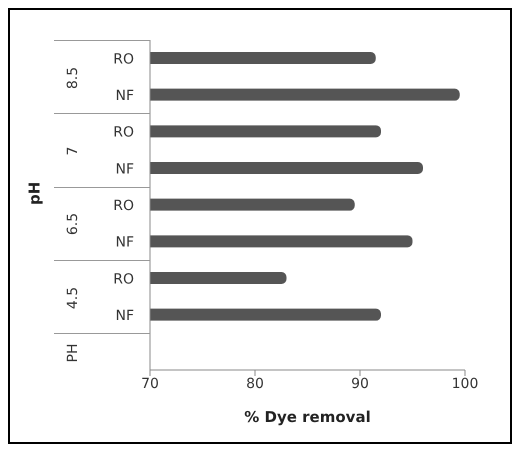 The width and height of the screenshot is (524, 456). Describe the element at coordinates (307, 417) in the screenshot. I see `x-axis-title: % Dye removal` at that location.